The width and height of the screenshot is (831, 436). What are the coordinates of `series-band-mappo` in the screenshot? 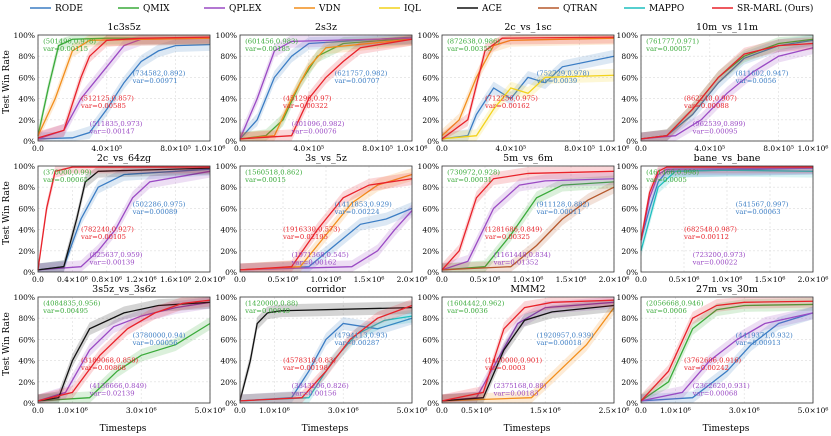 It's located at (727, 212).